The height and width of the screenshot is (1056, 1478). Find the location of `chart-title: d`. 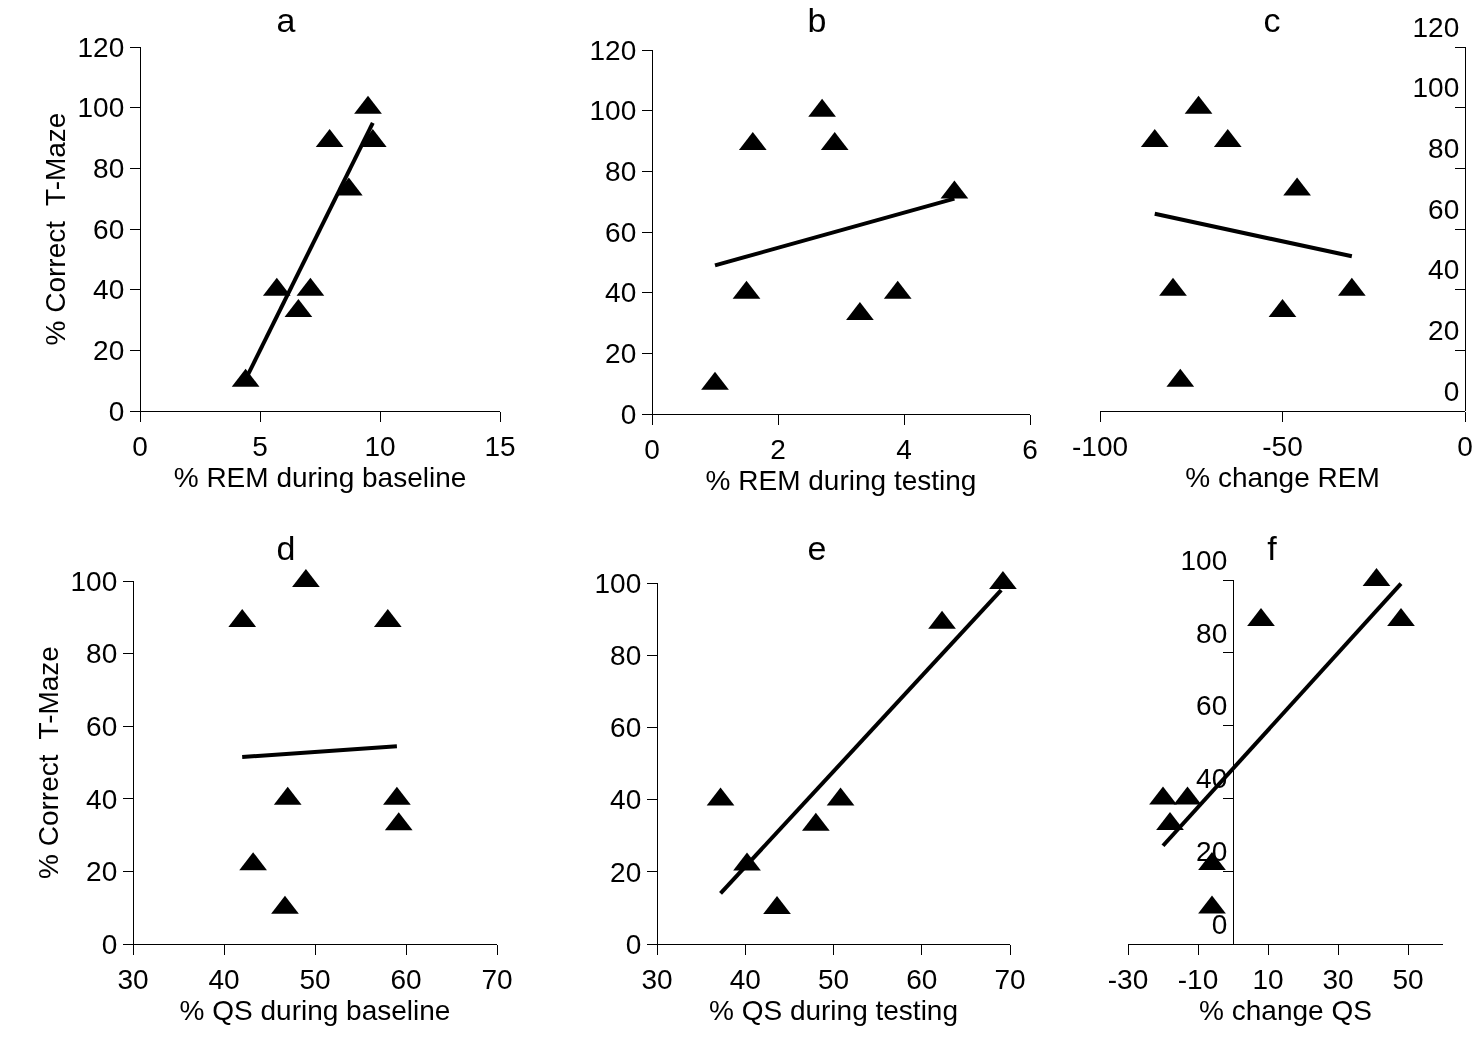

chart-title: d is located at coordinates (286, 547).